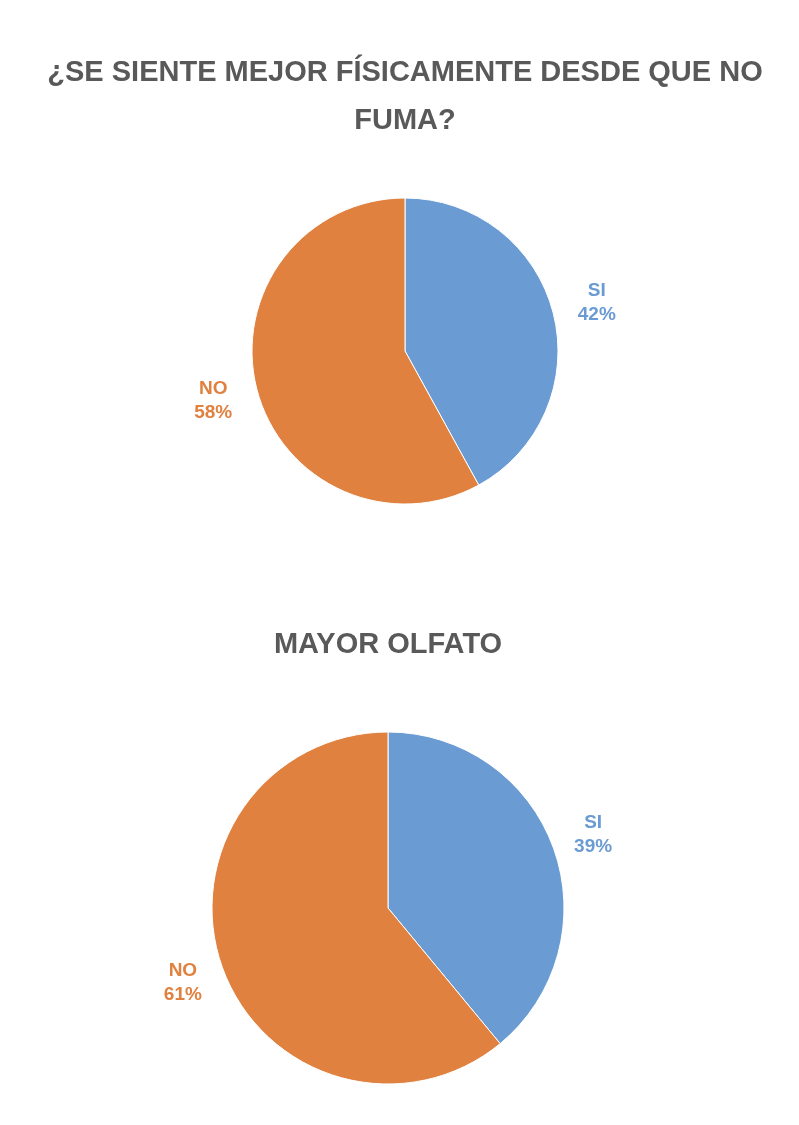 Image resolution: width=799 pixels, height=1125 pixels. Describe the element at coordinates (405, 94) in the screenshot. I see `chart-title: ¿SE SIENTE MEJOR FÍSICAMENTE DESDE QUE NO FUMA?` at that location.